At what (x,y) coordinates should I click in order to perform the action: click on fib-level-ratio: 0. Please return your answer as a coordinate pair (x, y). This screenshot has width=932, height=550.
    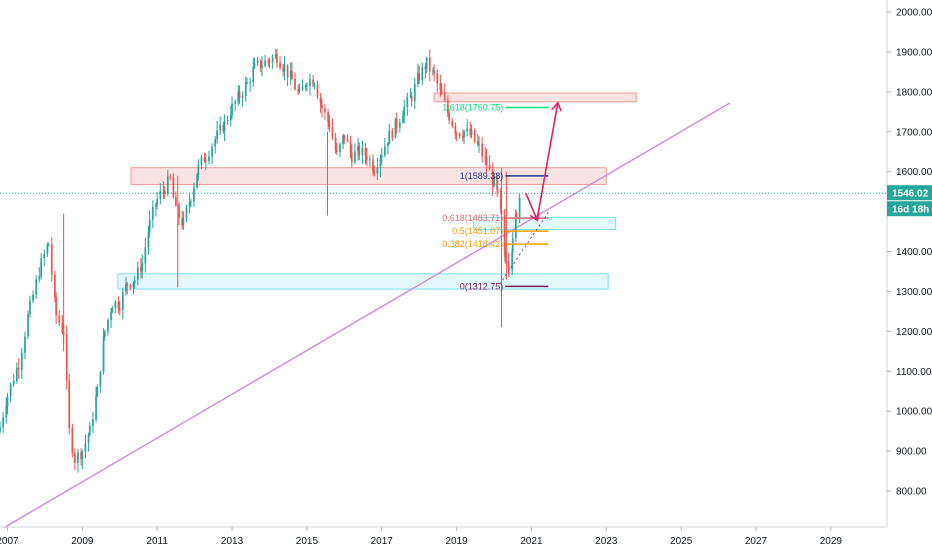
    Looking at the image, I should click on (462, 286).